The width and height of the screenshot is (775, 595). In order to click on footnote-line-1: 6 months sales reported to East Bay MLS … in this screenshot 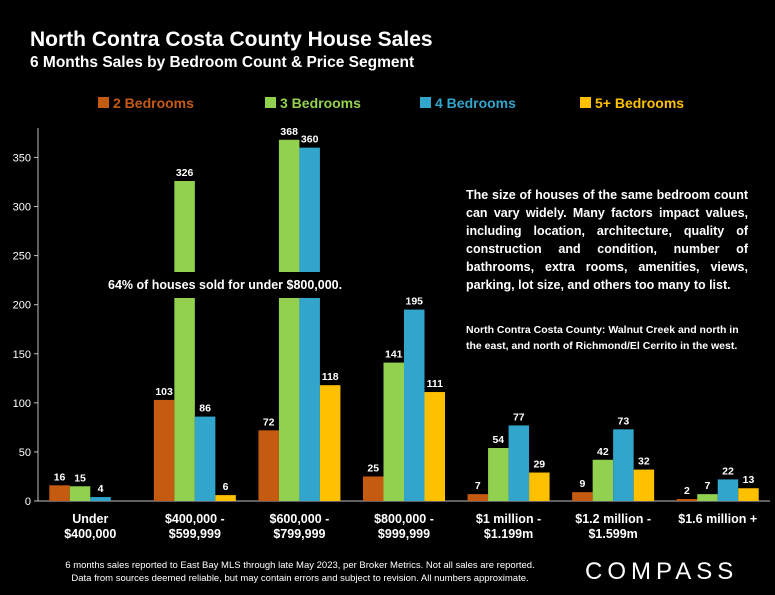, I will do `click(300, 565)`.